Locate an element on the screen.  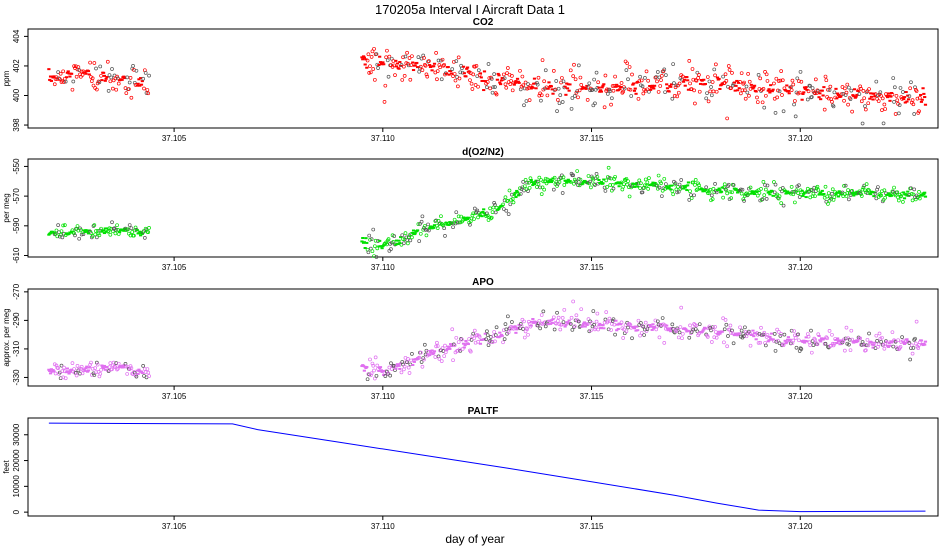
x-tick-label: 37.115 is located at coordinates (592, 138).